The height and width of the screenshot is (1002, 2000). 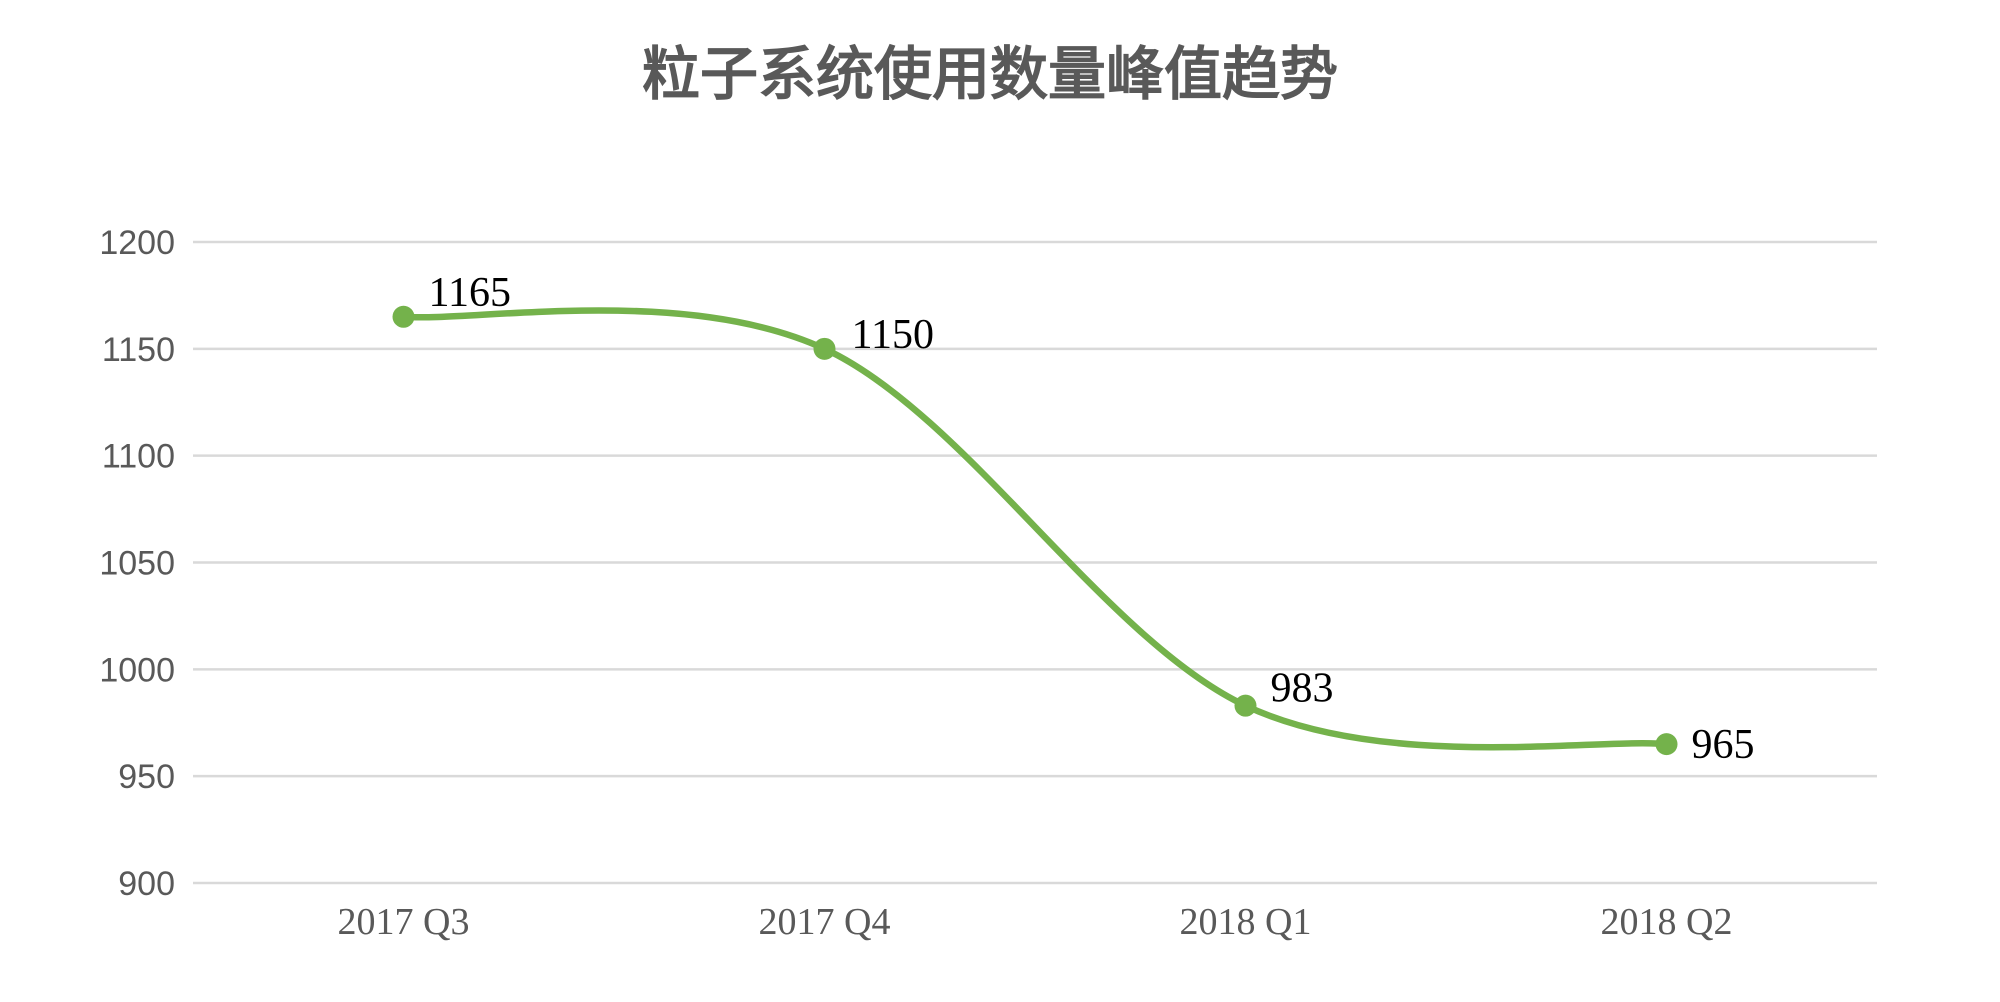 What do you see at coordinates (138, 350) in the screenshot?
I see `y-axis-tick-label: 1150` at bounding box center [138, 350].